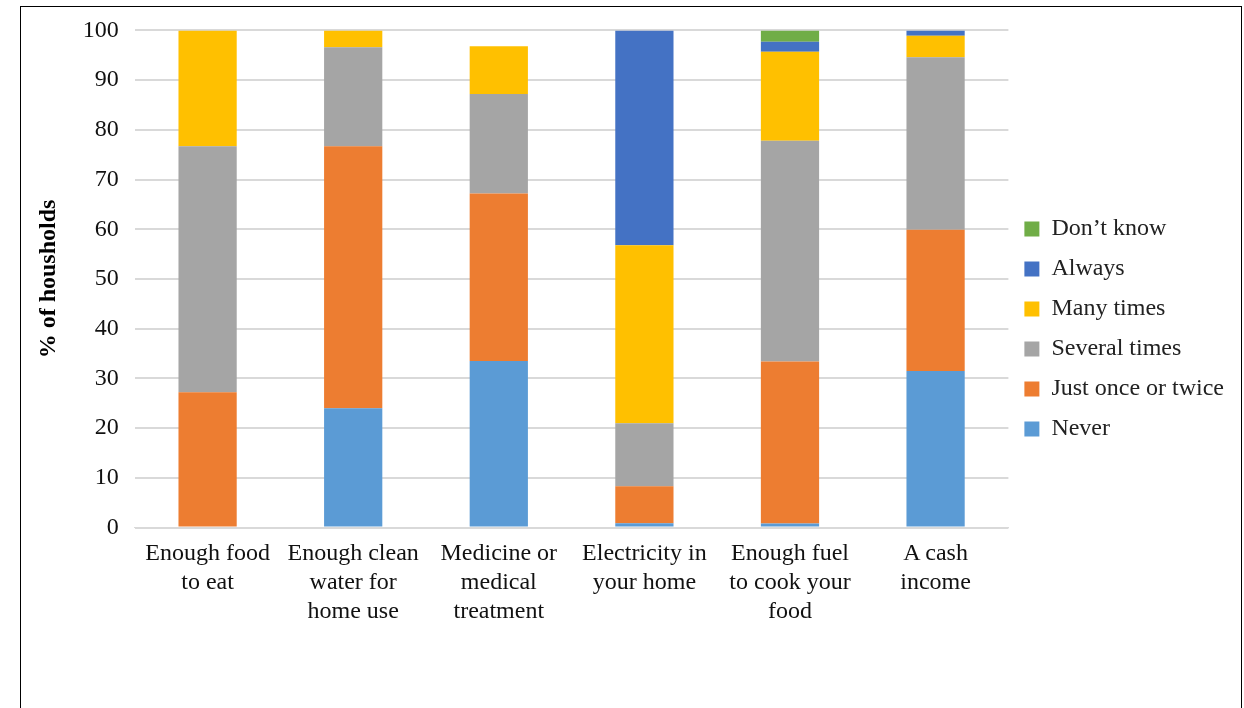 This screenshot has width=1244, height=708. I want to click on x-tick-label: Enough clean water for home use, so click(353, 581).